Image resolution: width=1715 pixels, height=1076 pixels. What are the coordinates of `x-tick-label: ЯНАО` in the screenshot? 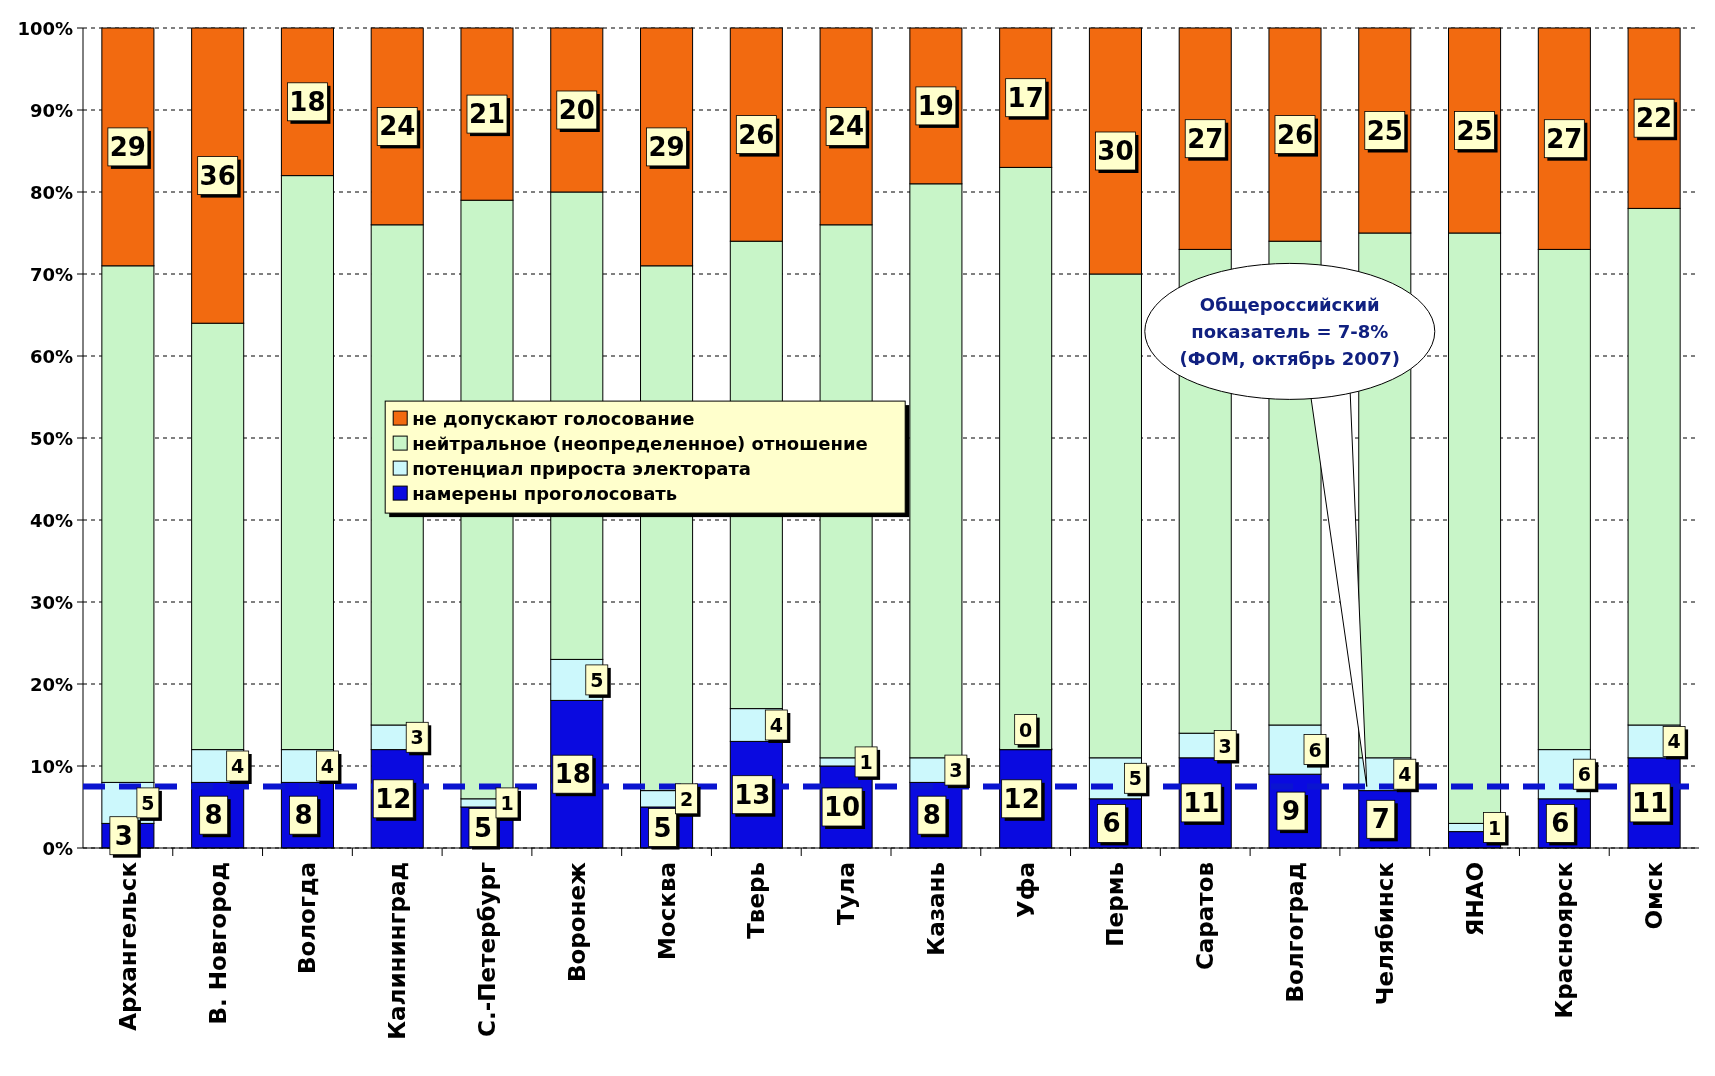 It's located at (1474, 899).